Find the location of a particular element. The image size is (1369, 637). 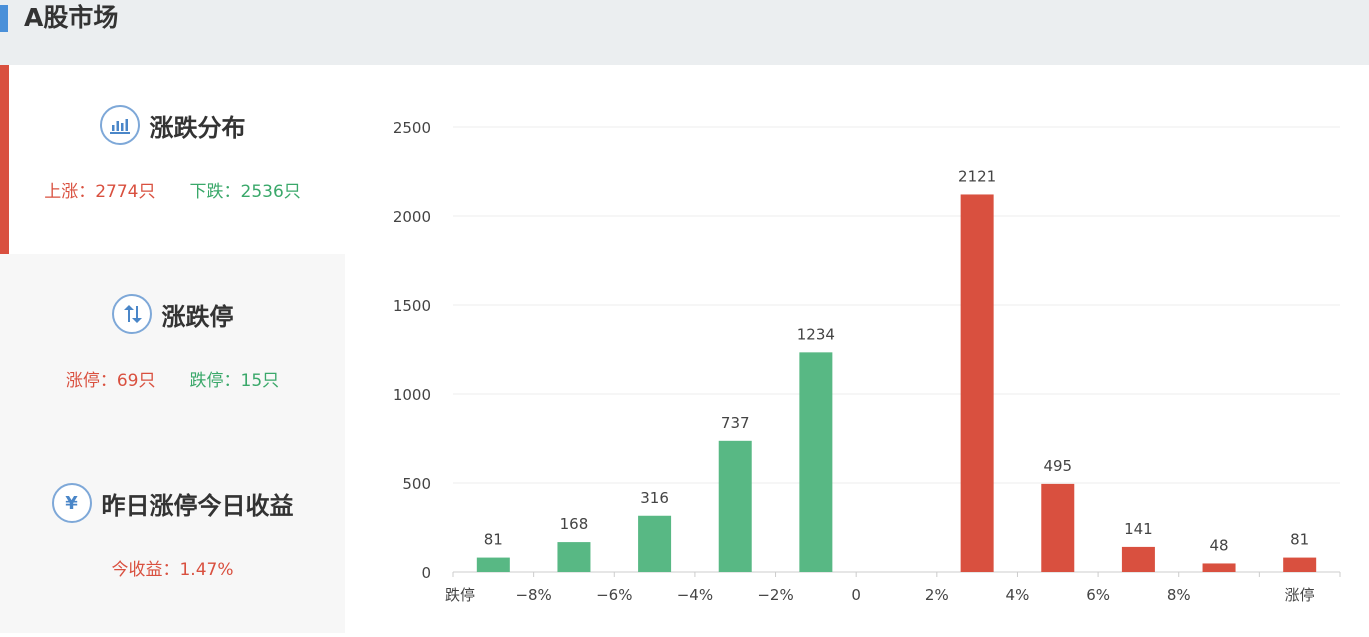

panel-yesterday-limit-head: ¥ 昨日涨停今日收益 is located at coordinates (172, 503).